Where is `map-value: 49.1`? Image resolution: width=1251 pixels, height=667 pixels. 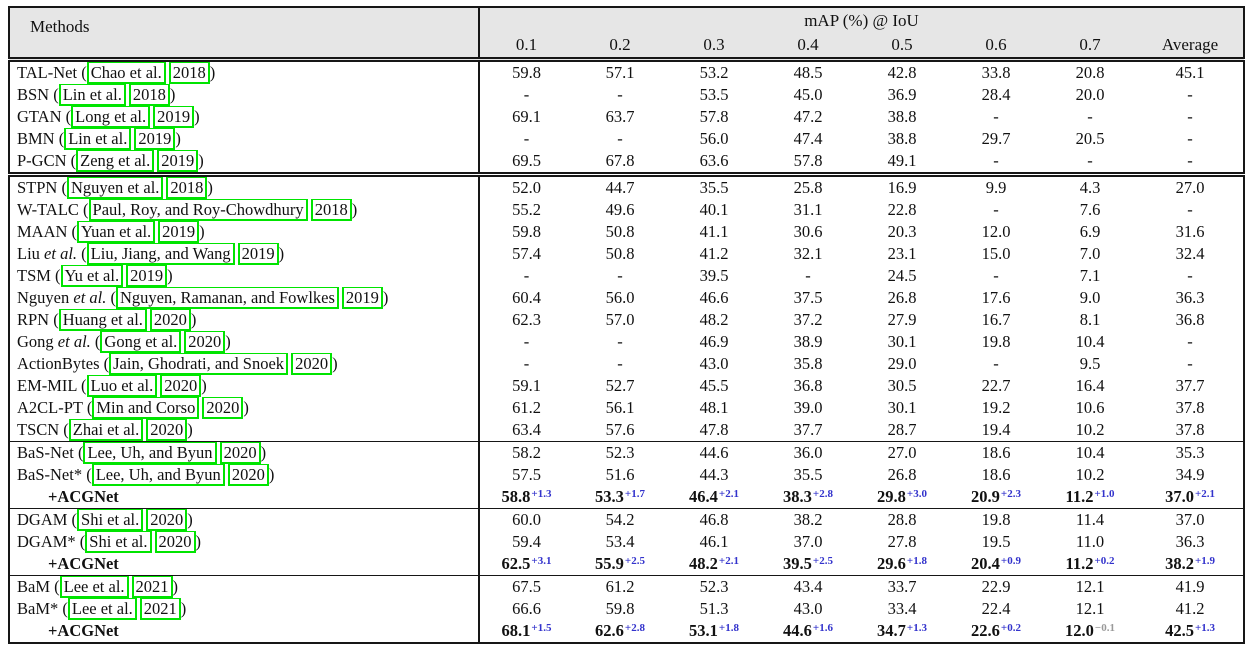
map-value: 49.1 is located at coordinates (902, 160).